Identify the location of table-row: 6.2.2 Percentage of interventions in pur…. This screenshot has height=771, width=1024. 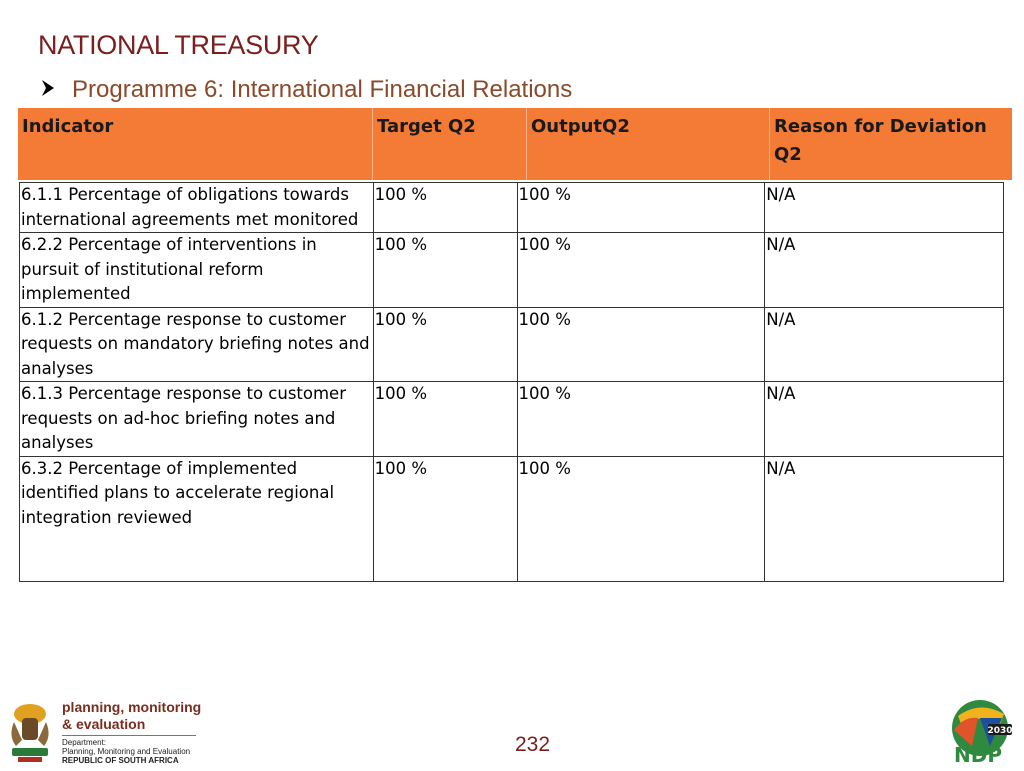
(511, 270).